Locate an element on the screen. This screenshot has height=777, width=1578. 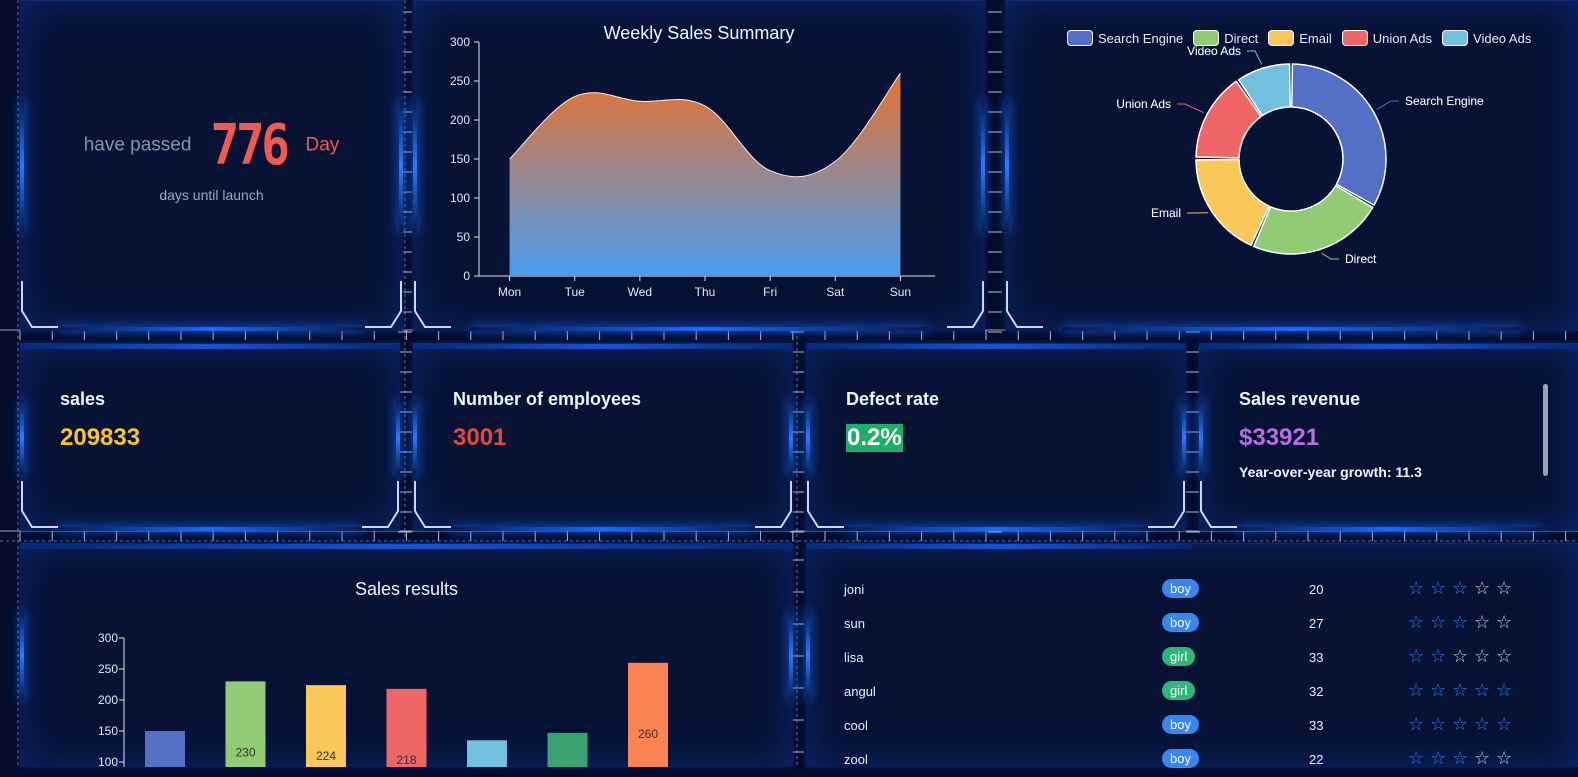
sales-value: 209833 is located at coordinates (100, 437).